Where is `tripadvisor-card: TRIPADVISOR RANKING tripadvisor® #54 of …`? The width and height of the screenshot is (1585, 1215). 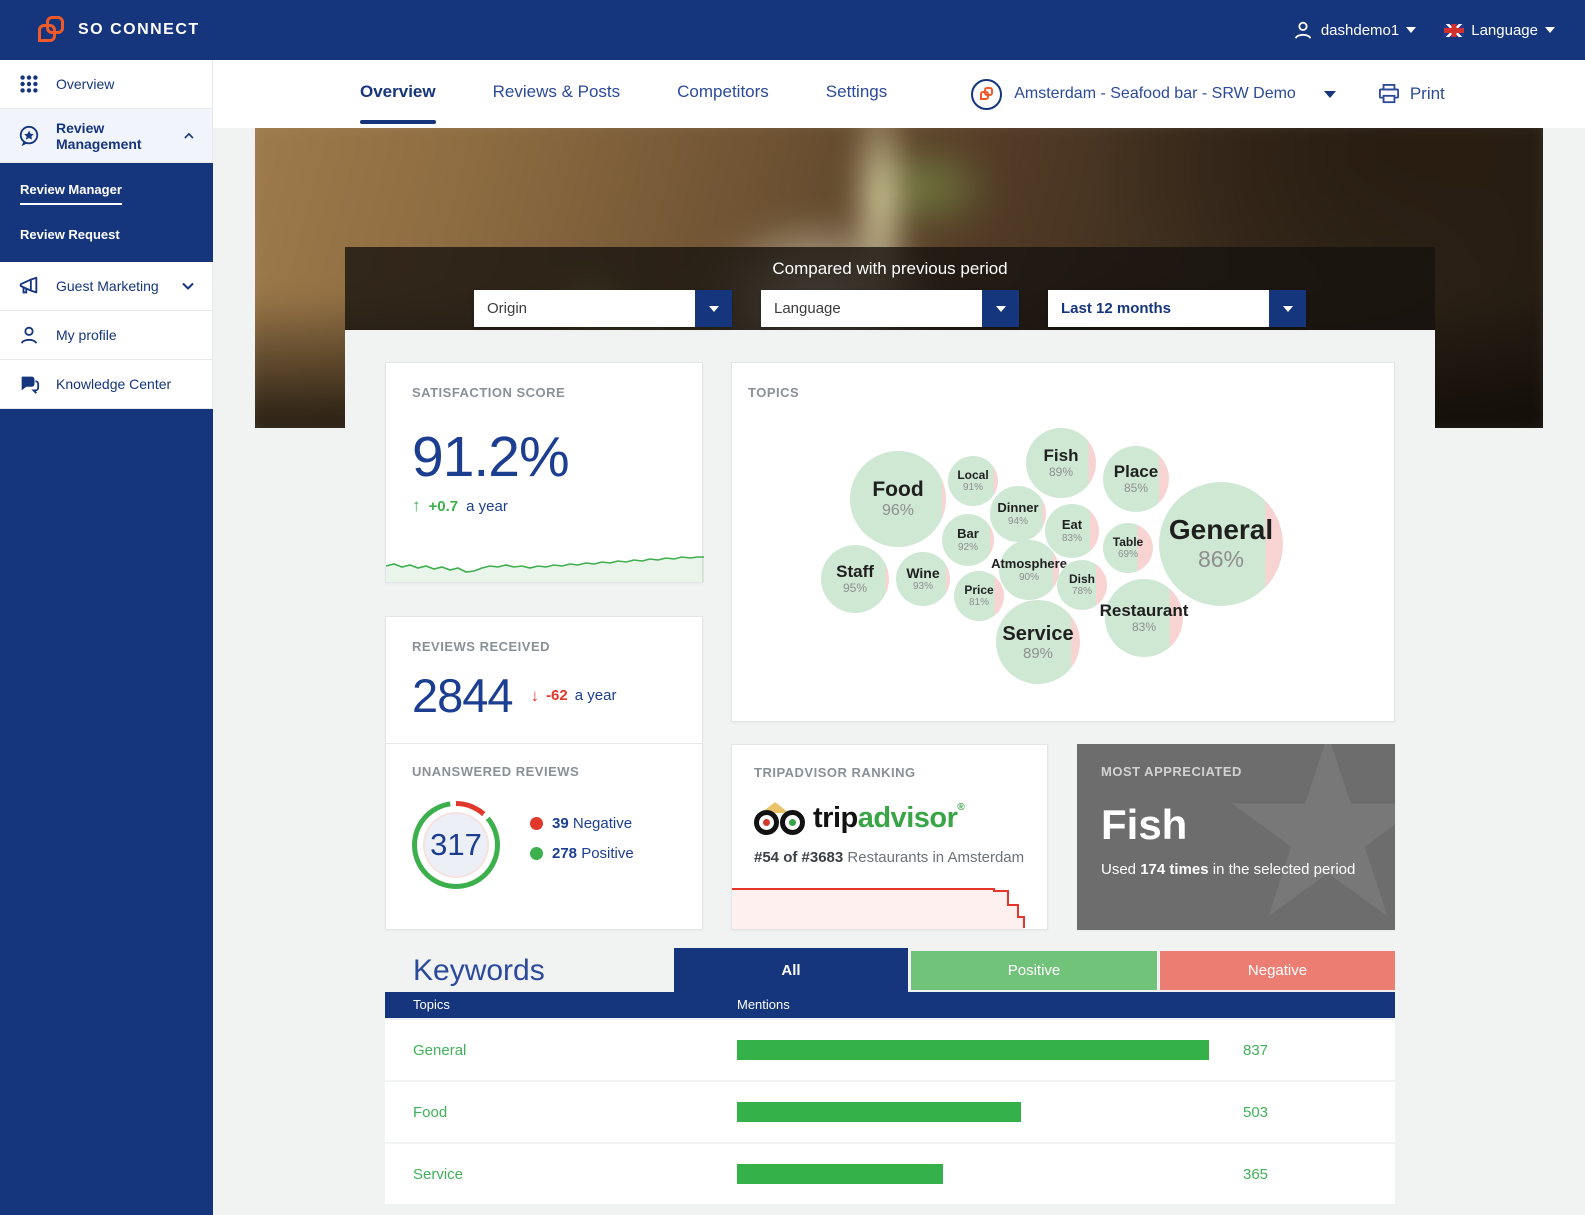 tripadvisor-card: TRIPADVISOR RANKING tripadvisor® #54 of … is located at coordinates (889, 837).